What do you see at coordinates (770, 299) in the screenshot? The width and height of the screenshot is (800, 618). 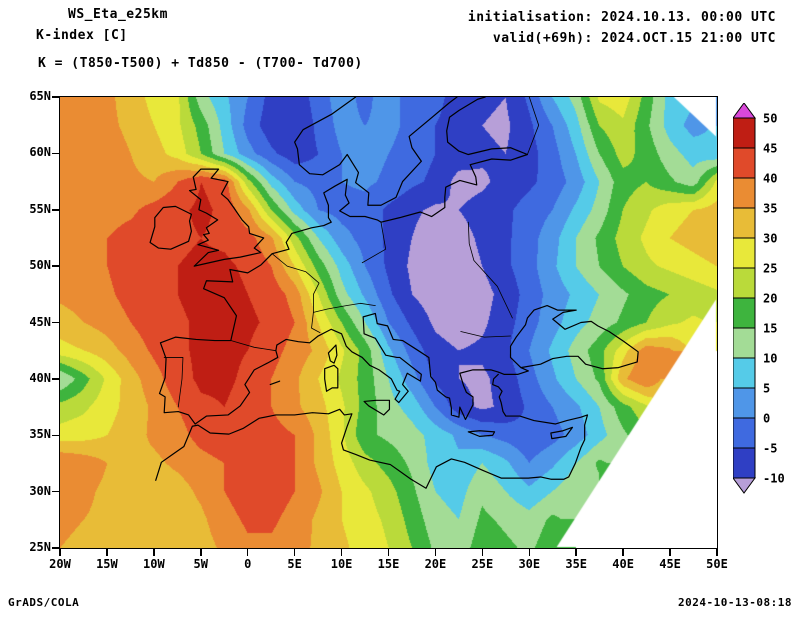 I see `colorbar-label: 20` at bounding box center [770, 299].